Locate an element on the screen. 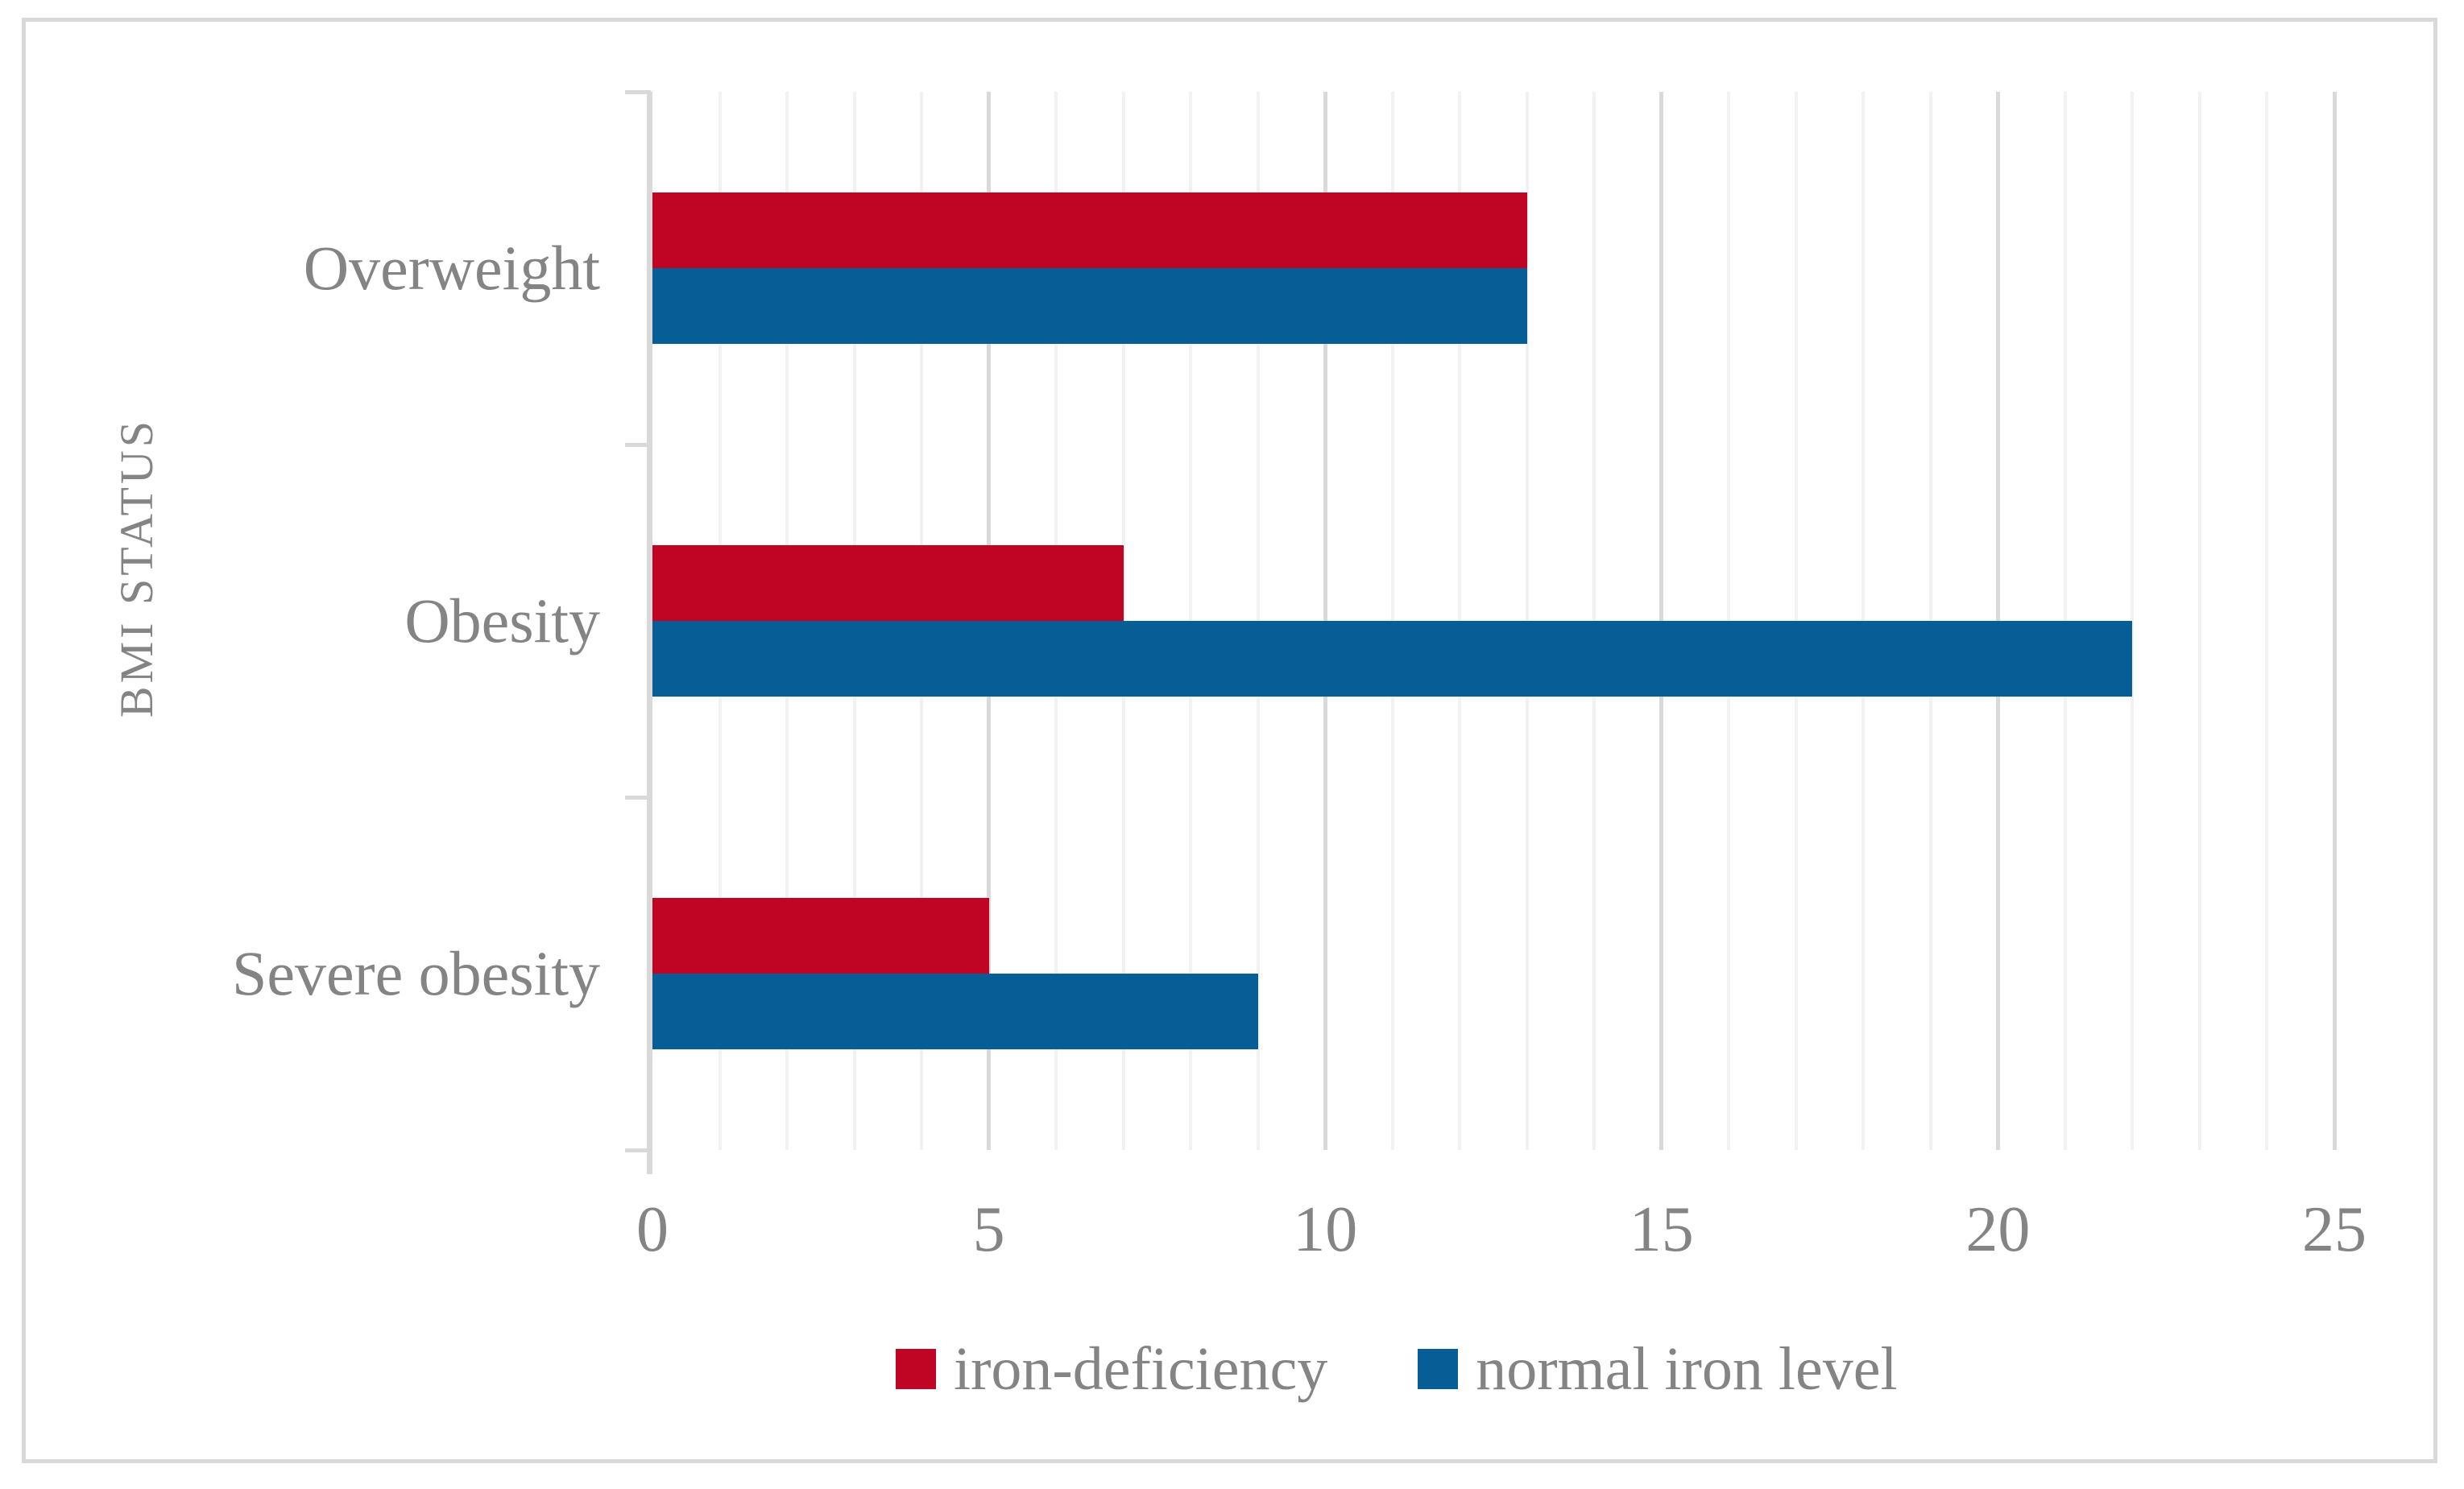  legend-item: normal iron level is located at coordinates (1658, 1369).